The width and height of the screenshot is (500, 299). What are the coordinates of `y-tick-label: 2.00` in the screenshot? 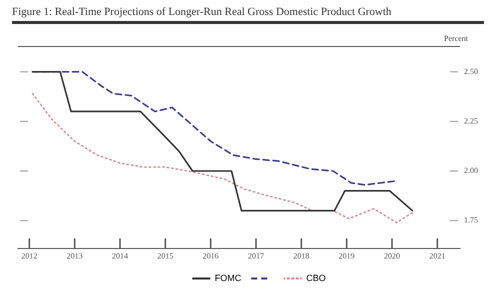 It's located at (471, 171).